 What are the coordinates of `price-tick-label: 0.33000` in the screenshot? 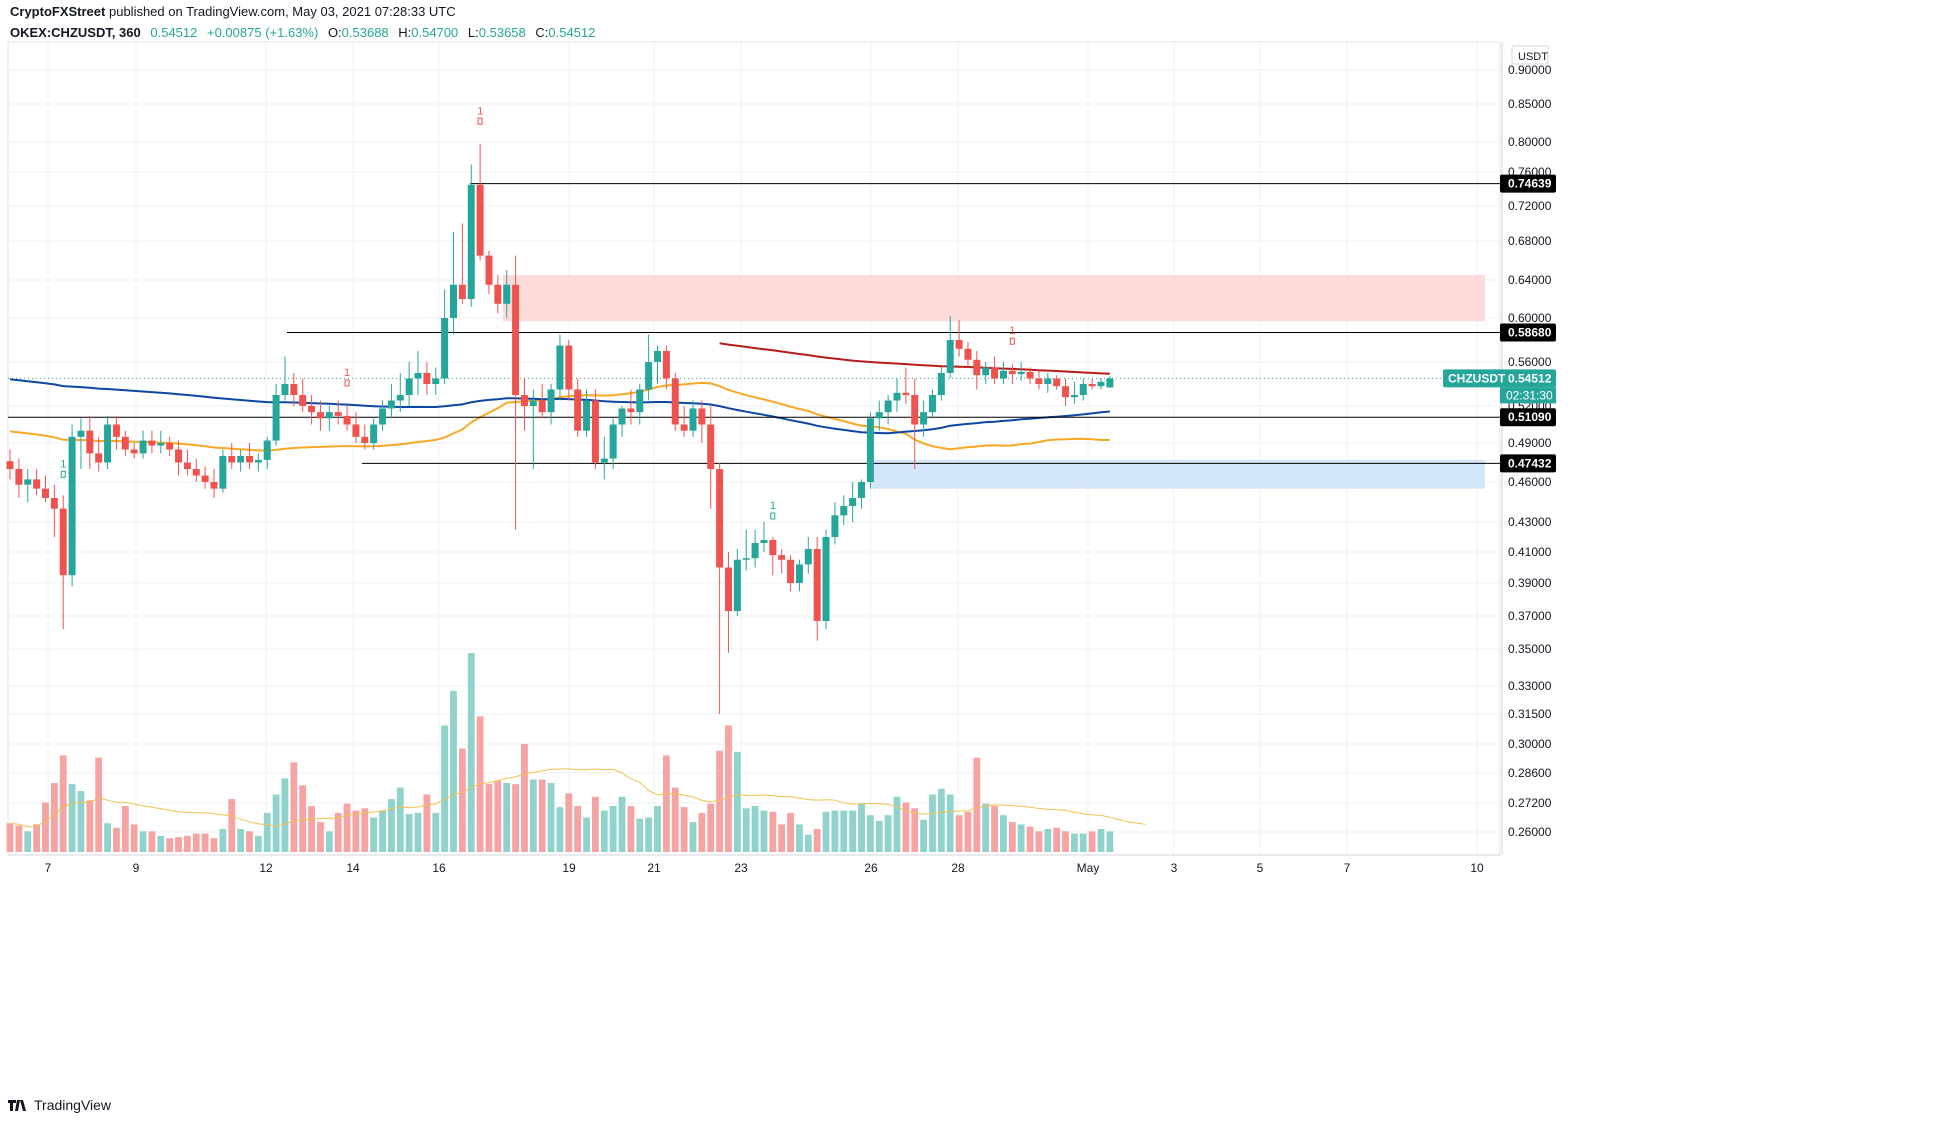 It's located at (1530, 686).